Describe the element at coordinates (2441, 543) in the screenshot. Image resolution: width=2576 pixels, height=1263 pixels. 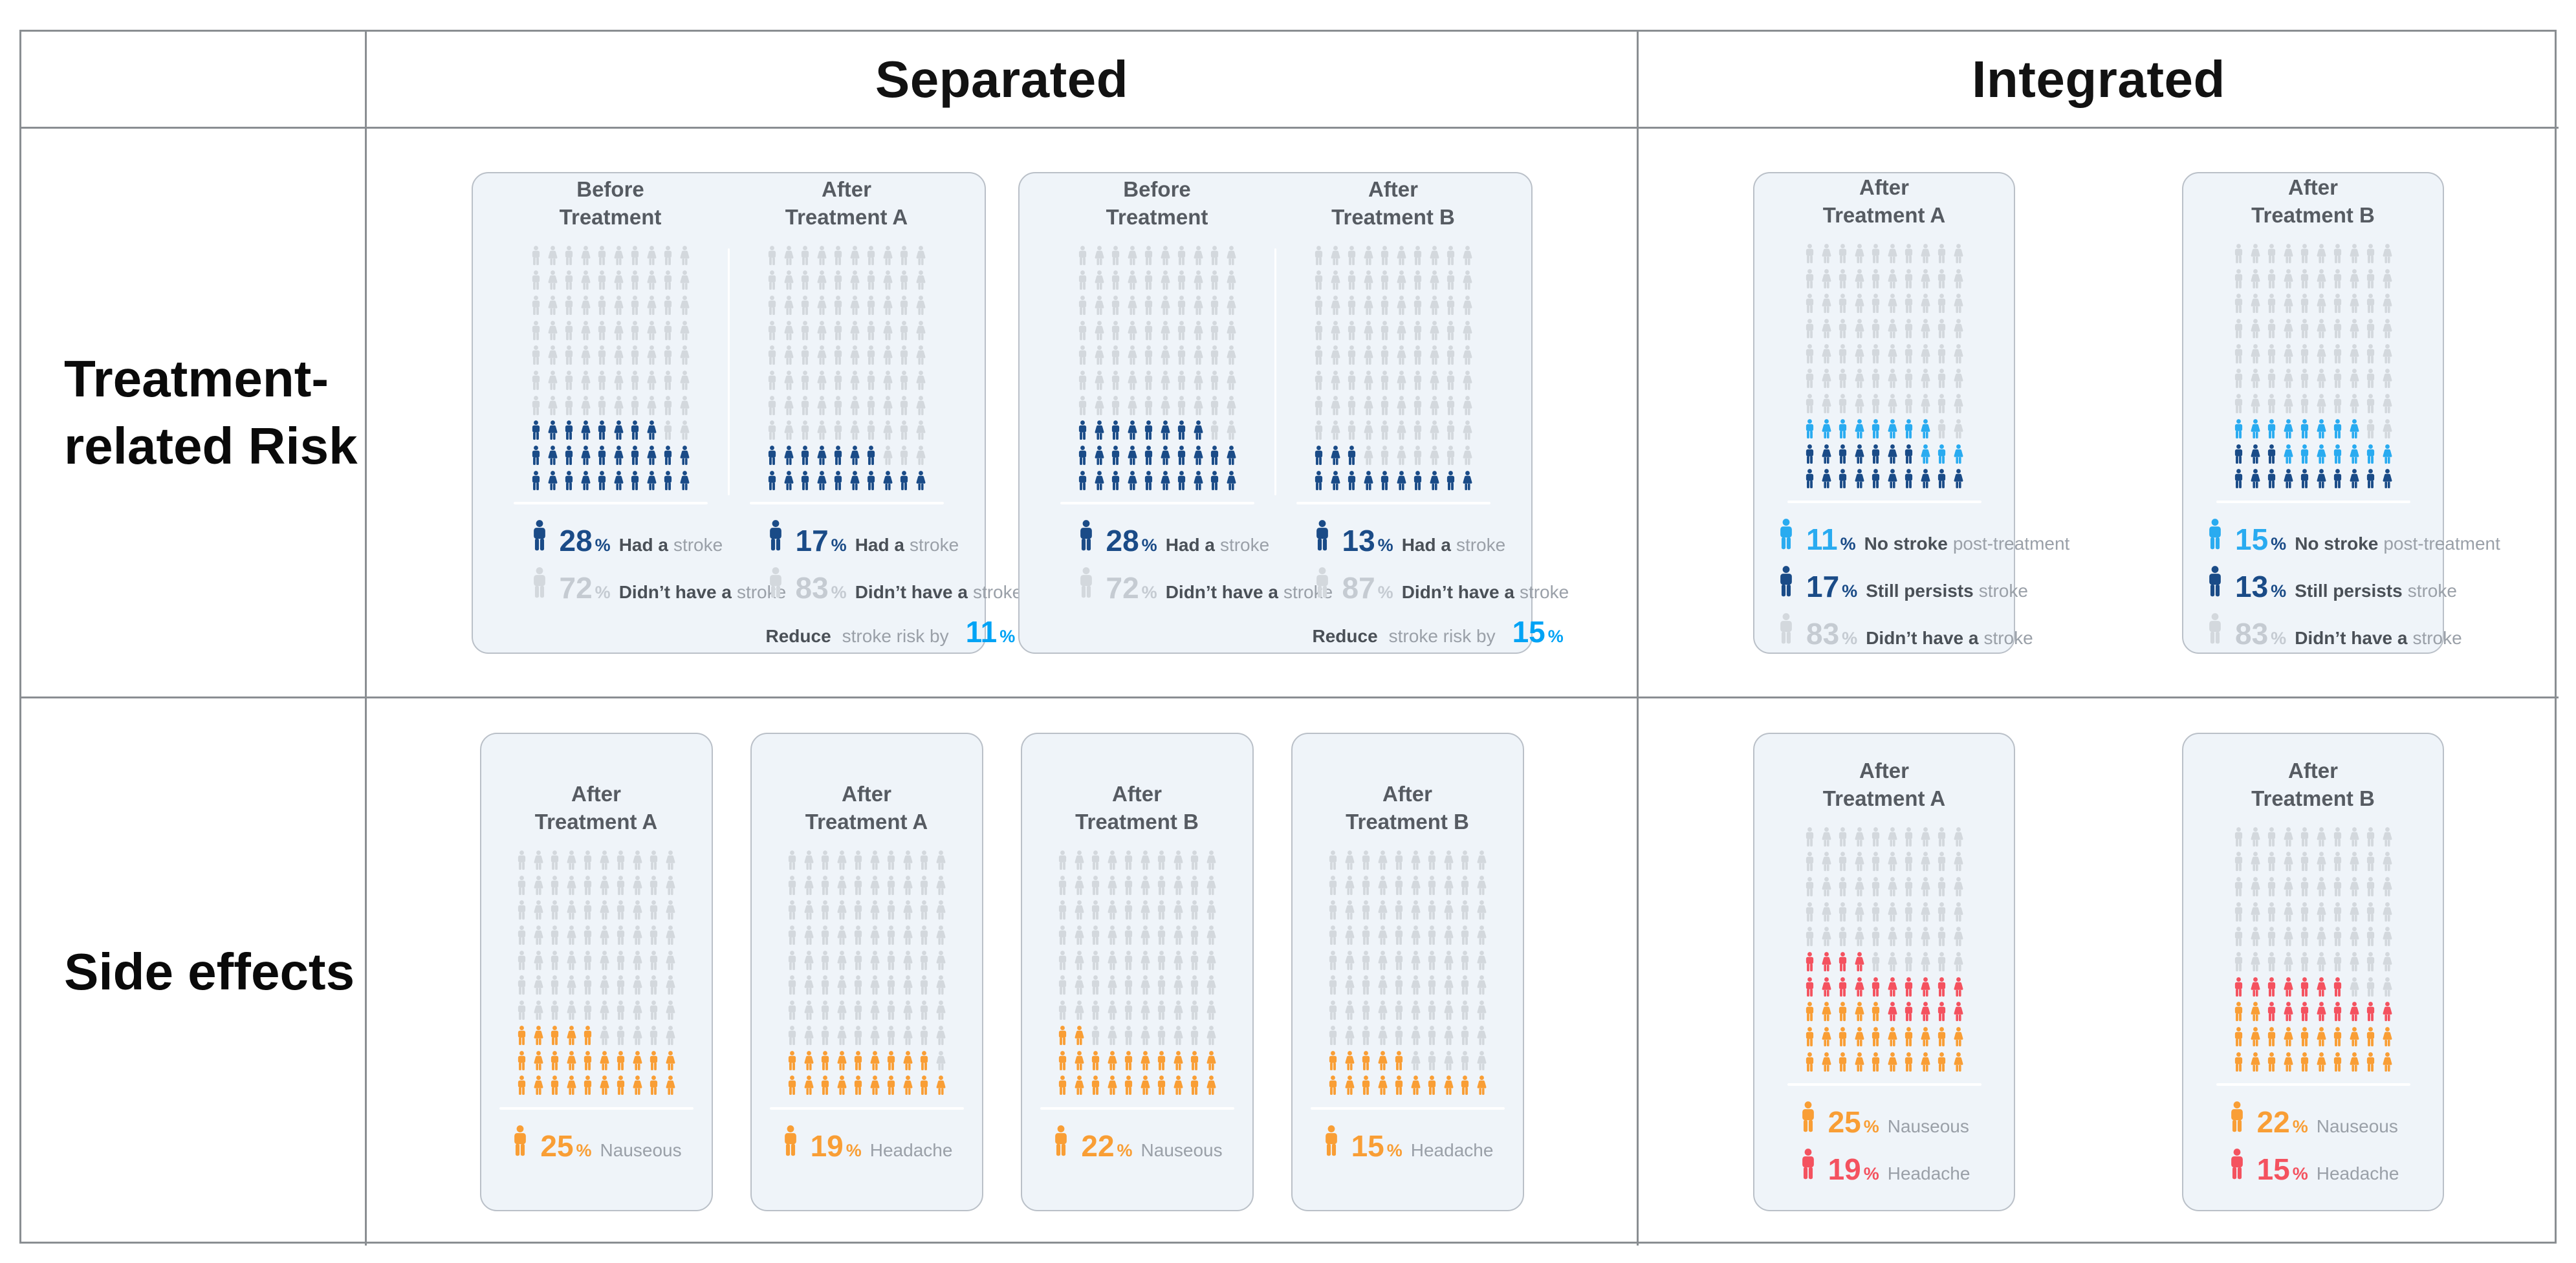
I see `legend-rest-text: post-treatment` at that location.